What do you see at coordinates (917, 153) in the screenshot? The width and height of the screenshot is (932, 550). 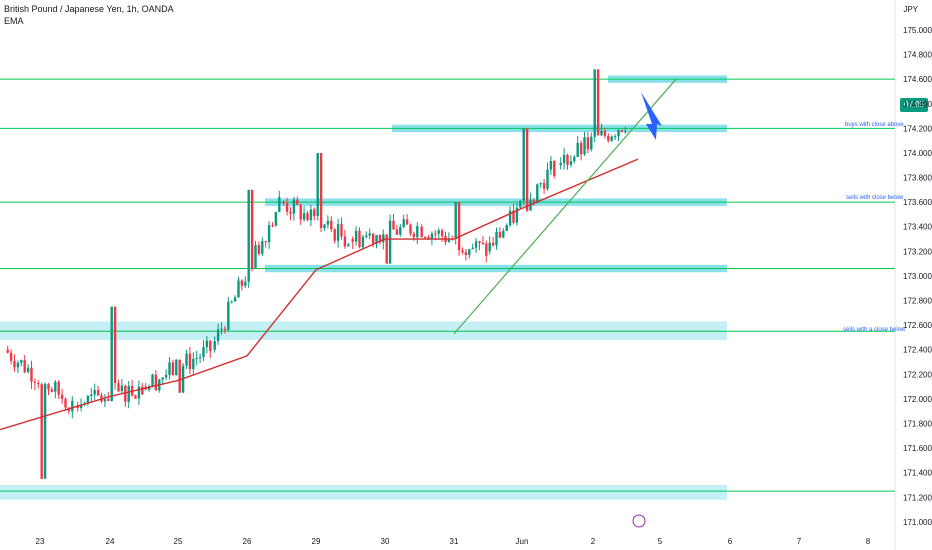 I see `y-tick-label: 174.000` at bounding box center [917, 153].